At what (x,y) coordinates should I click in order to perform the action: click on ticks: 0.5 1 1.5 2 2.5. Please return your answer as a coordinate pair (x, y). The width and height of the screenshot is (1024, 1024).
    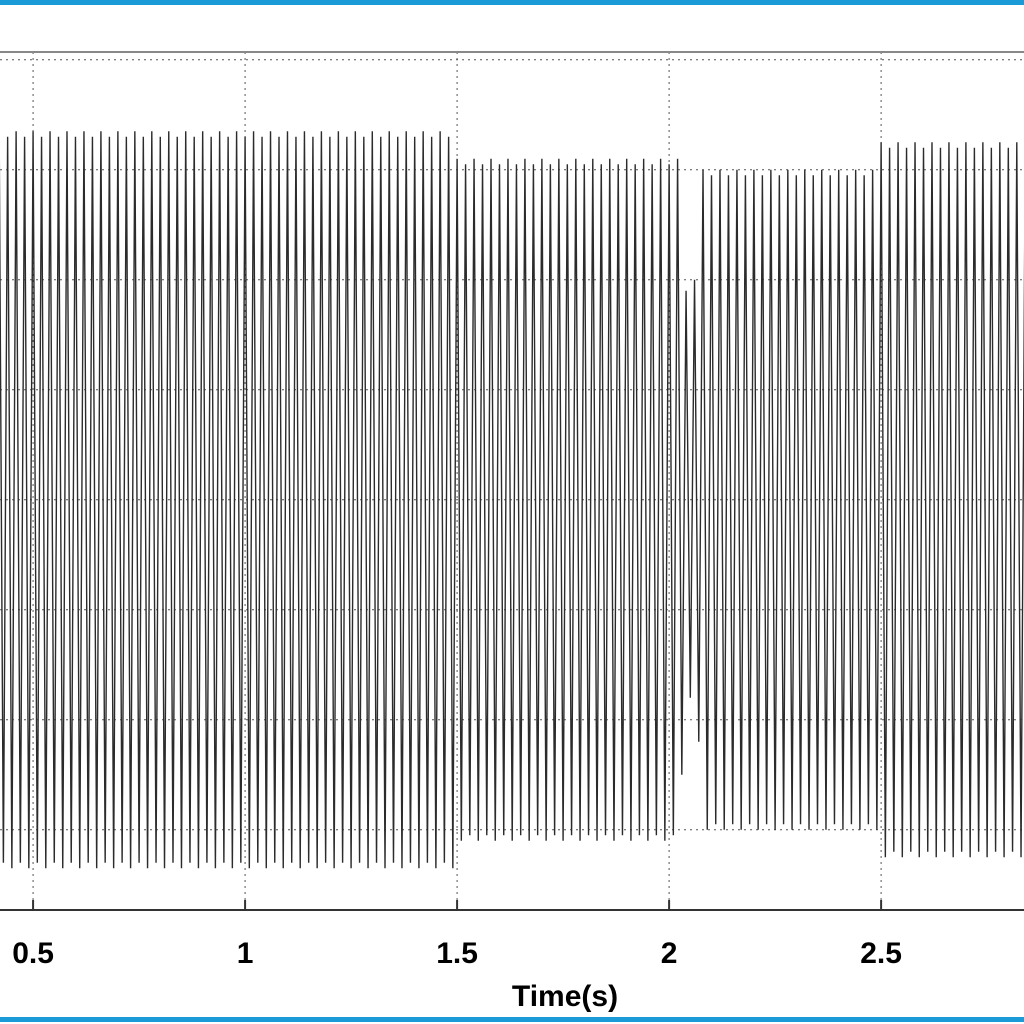
    Looking at the image, I should click on (457, 935).